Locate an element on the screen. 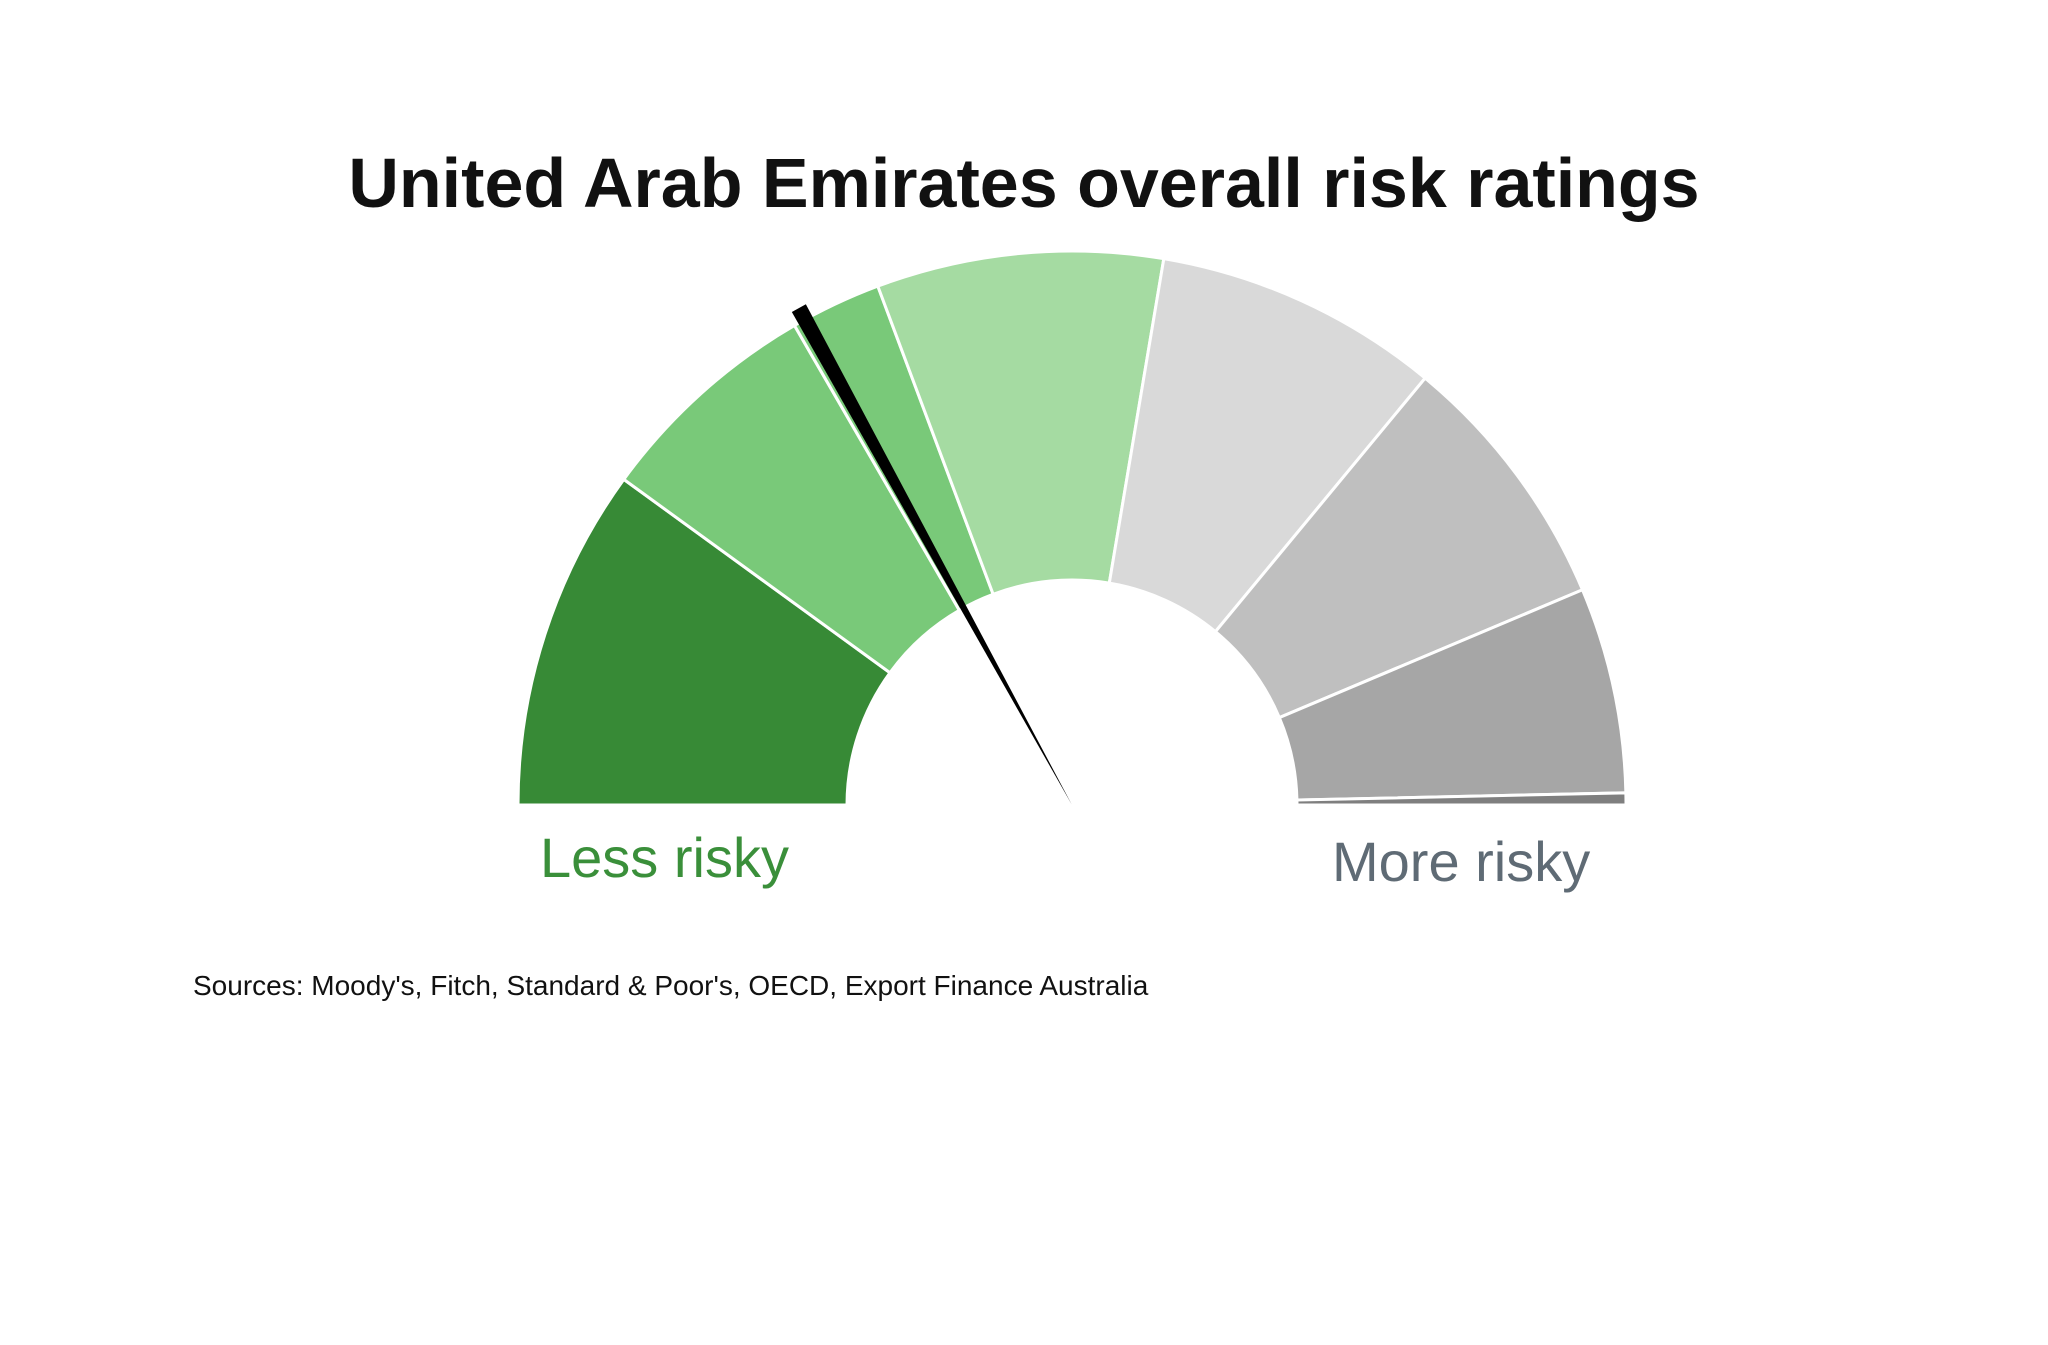 The image size is (2048, 1345). less-risky-label: Less risky is located at coordinates (664, 857).